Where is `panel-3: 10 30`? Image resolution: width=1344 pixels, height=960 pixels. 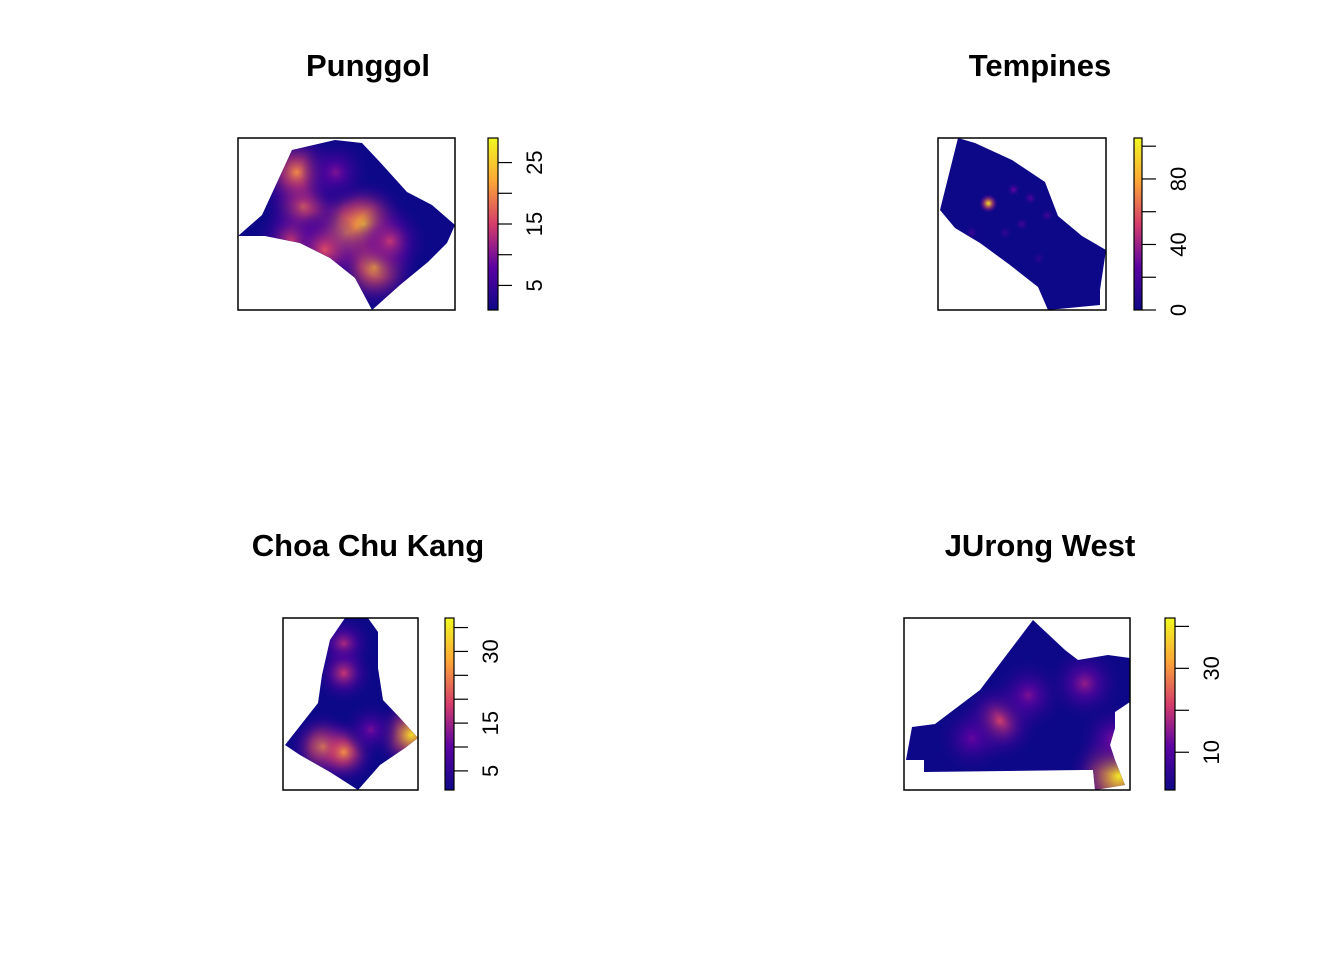 panel-3: 10 30 is located at coordinates (1063, 704).